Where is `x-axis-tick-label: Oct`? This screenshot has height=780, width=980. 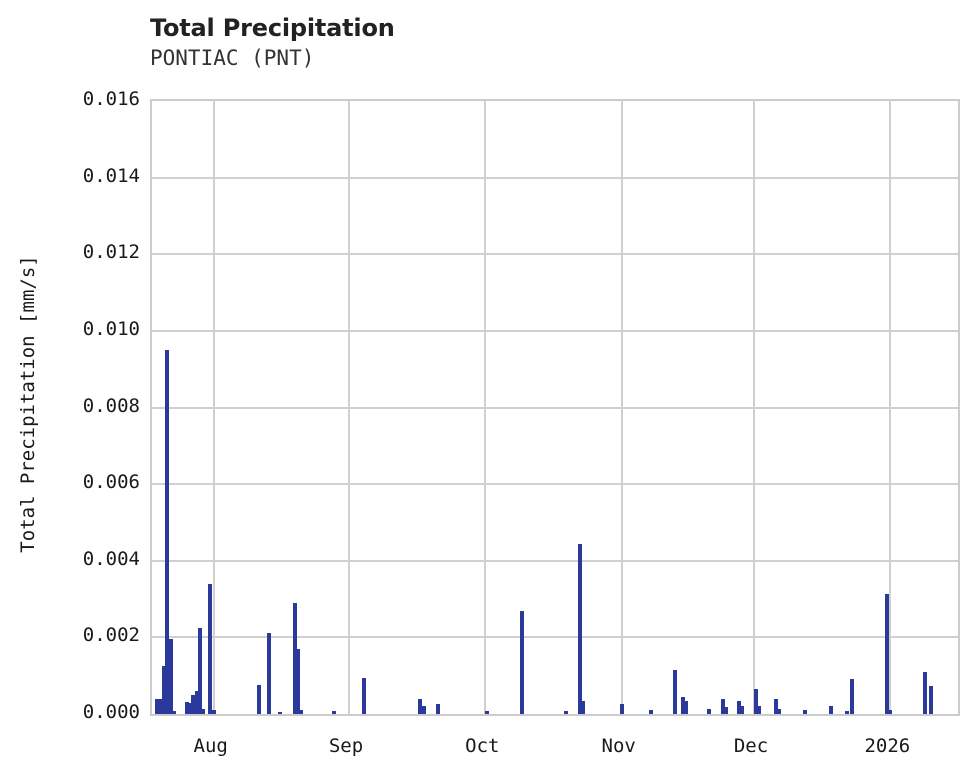
x-axis-tick-label: Oct is located at coordinates (482, 746).